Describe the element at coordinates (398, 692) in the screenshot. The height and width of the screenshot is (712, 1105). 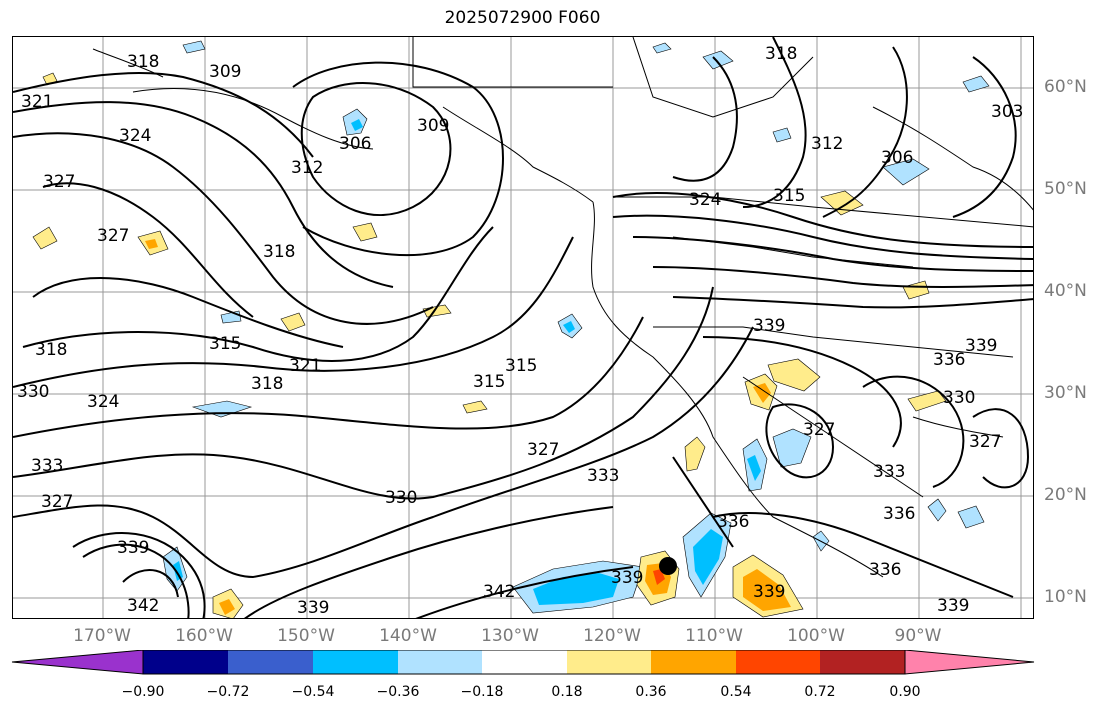
I see `colorbar-tick-label: −0.36` at that location.